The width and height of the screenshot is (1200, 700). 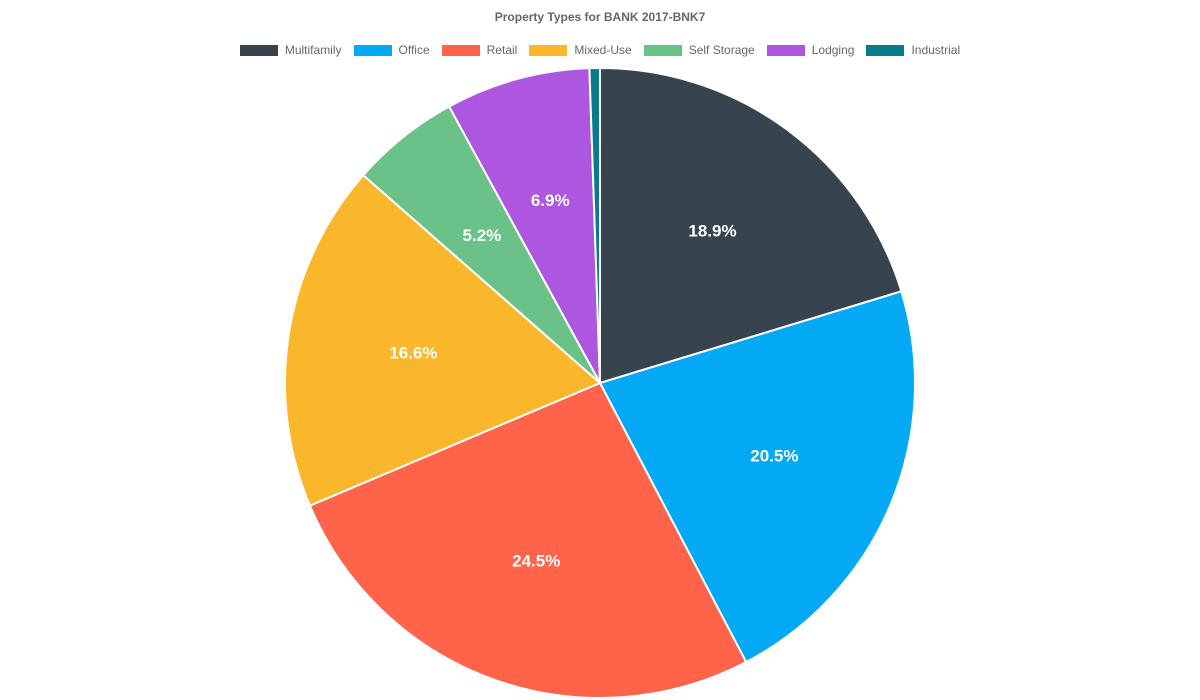 What do you see at coordinates (774, 455) in the screenshot?
I see `slice-label-office: 20.5%` at bounding box center [774, 455].